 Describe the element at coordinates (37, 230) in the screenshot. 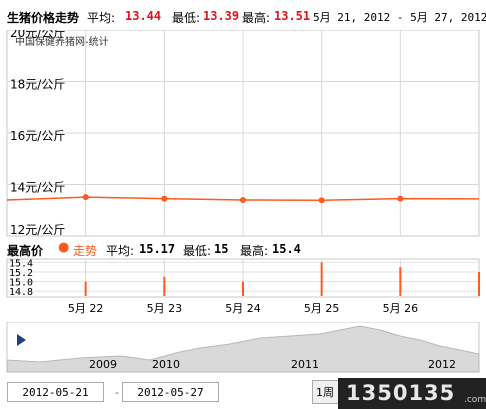

I see `y-tick-label: 12元/公斤` at that location.